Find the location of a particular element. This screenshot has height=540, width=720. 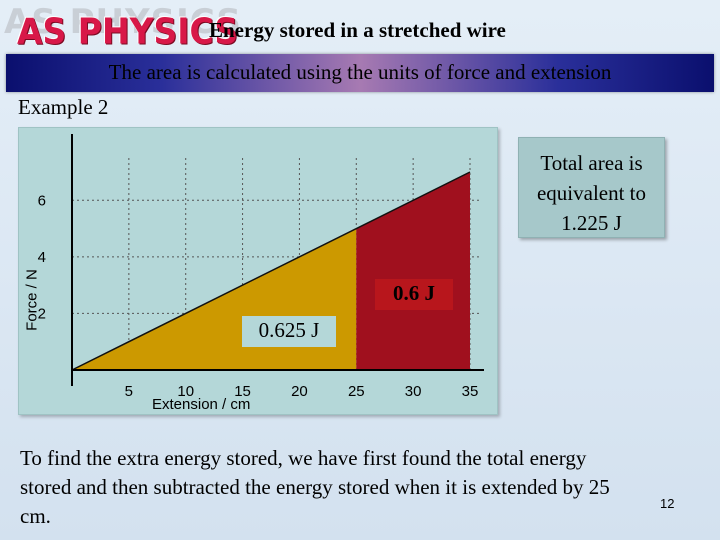

y-tick-label-6: 6 is located at coordinates (42, 200).